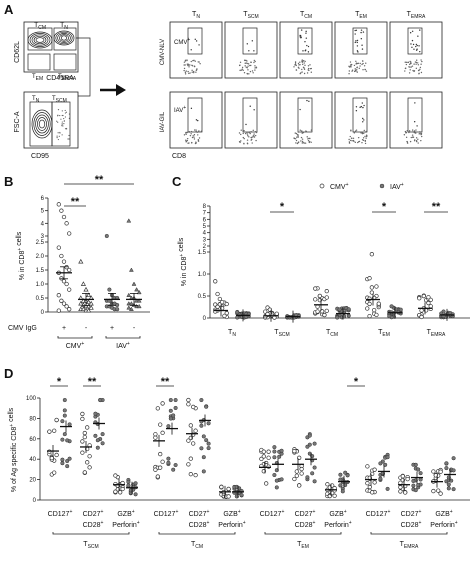 The image size is (474, 564). I want to click on d-ytick-label: 20, so click(32, 481).